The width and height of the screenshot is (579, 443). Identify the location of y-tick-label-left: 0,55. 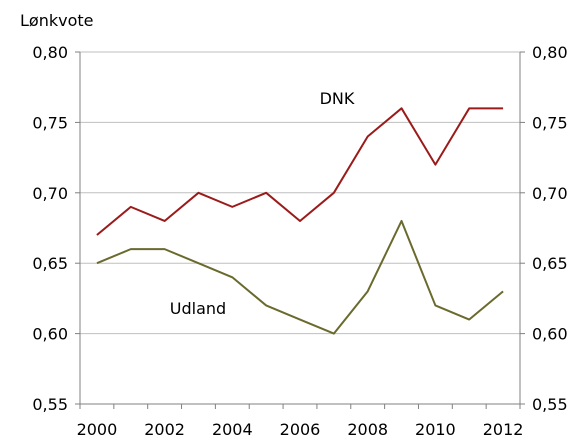
(50, 404).